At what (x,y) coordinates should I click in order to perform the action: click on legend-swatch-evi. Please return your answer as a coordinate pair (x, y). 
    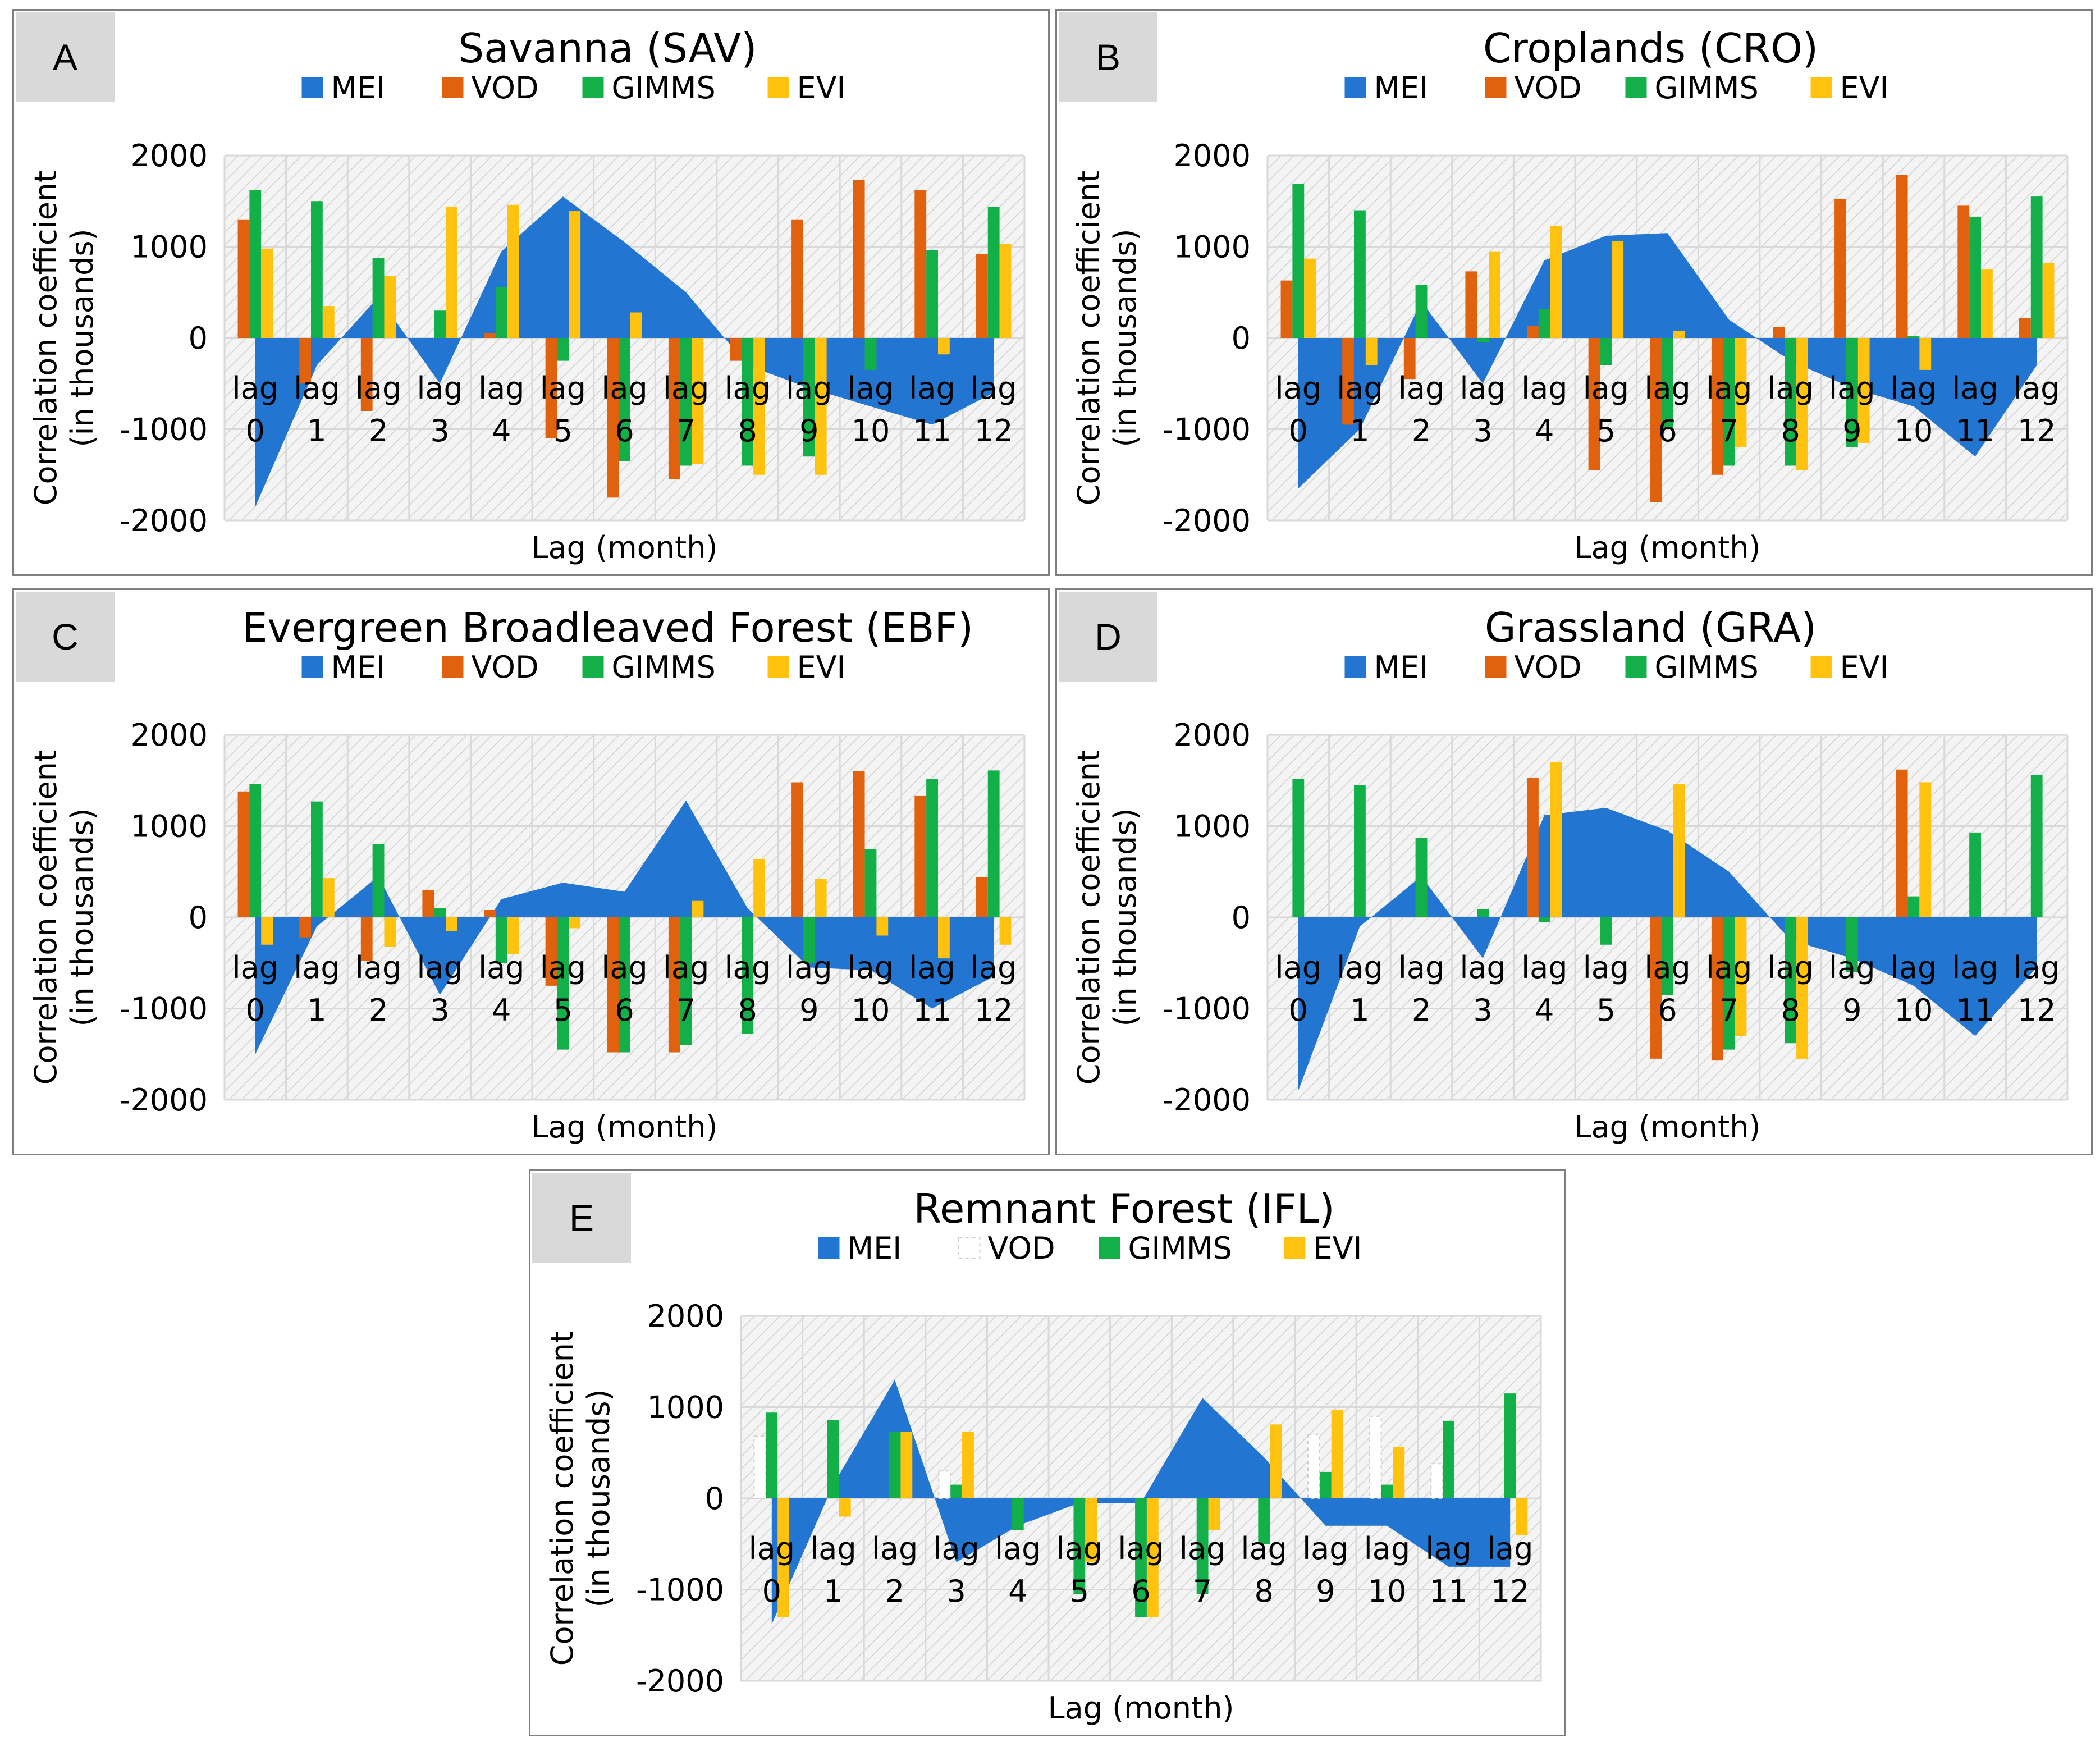
    Looking at the image, I should click on (778, 667).